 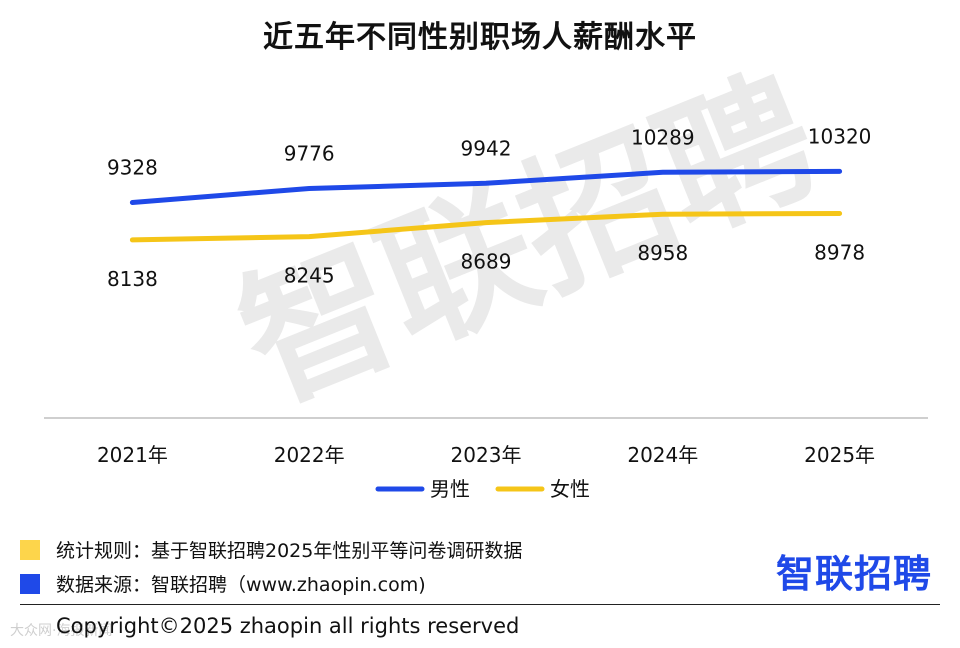 I want to click on x-tick-label: 2022年, so click(x=309, y=455).